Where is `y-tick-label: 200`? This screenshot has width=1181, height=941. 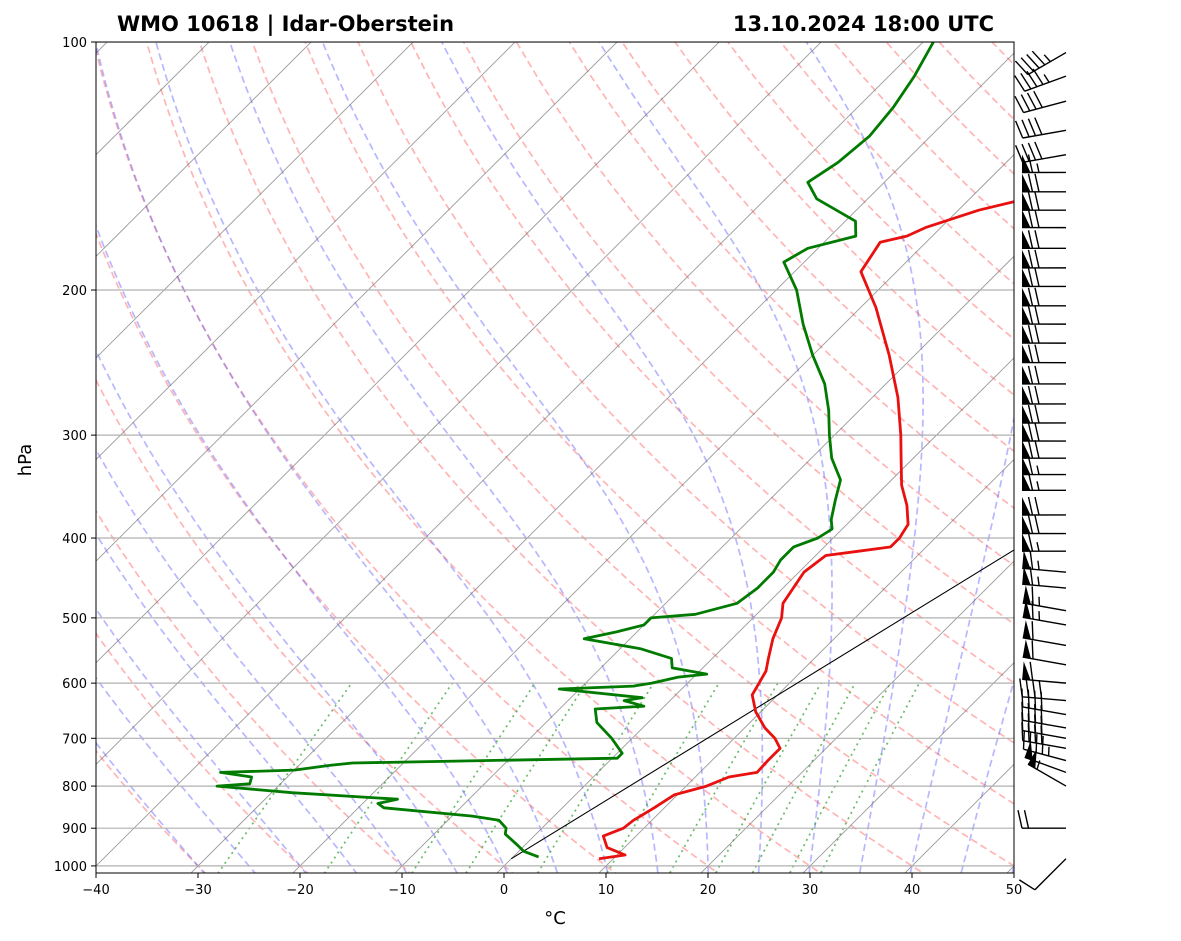
y-tick-label: 200 is located at coordinates (74, 291).